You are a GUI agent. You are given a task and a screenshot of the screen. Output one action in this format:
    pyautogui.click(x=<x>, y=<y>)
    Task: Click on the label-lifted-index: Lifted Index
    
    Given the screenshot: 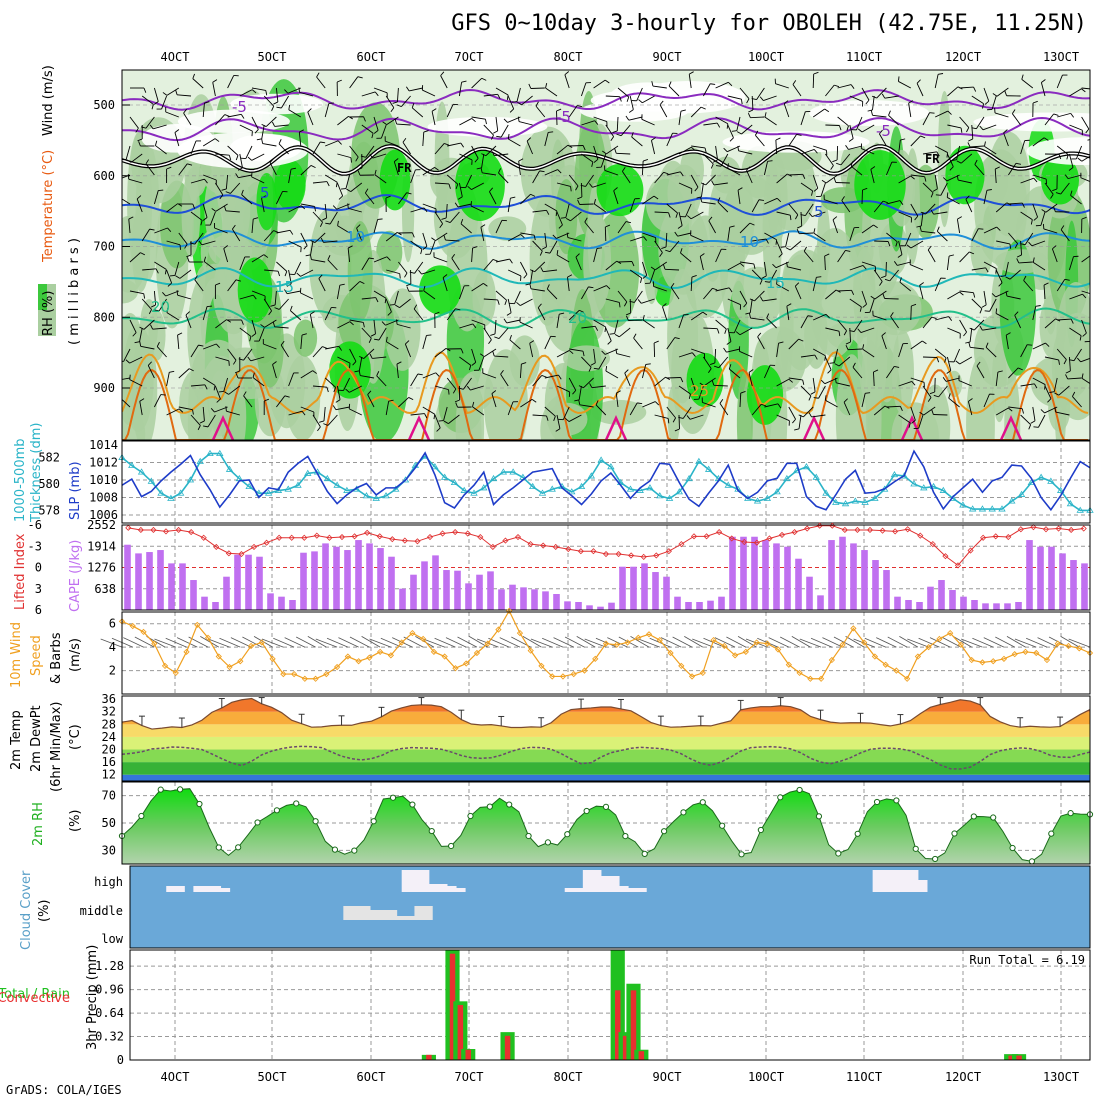 What is the action you would take?
    pyautogui.click(x=20, y=571)
    